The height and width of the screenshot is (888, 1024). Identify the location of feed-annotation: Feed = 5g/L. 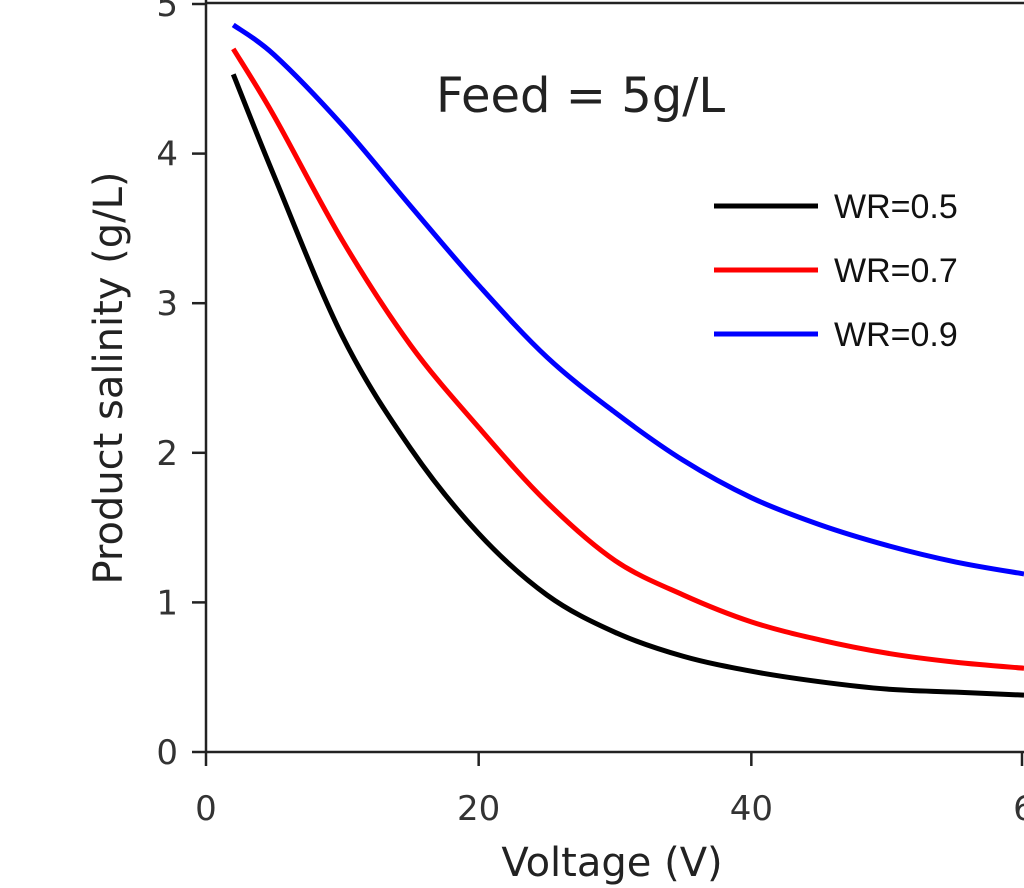
(580, 96).